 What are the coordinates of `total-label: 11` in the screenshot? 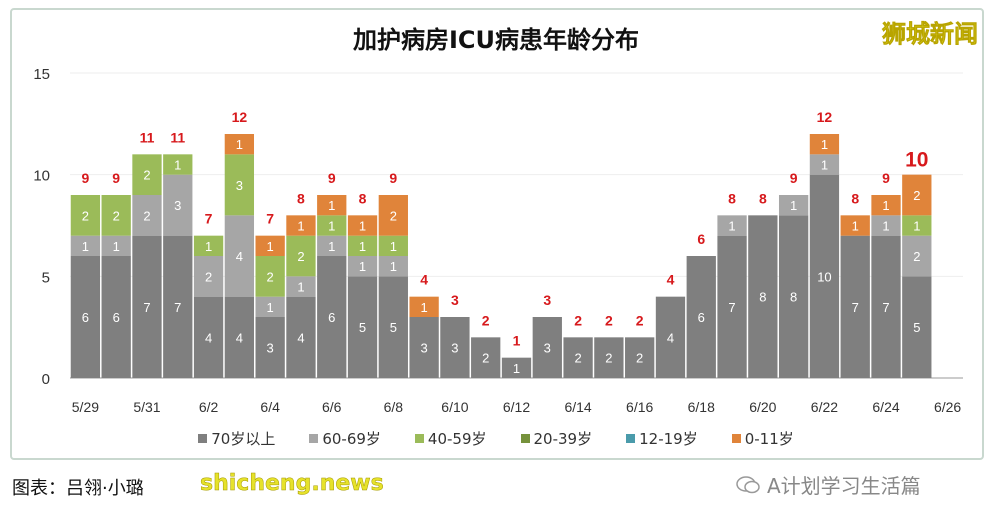 It's located at (177, 137).